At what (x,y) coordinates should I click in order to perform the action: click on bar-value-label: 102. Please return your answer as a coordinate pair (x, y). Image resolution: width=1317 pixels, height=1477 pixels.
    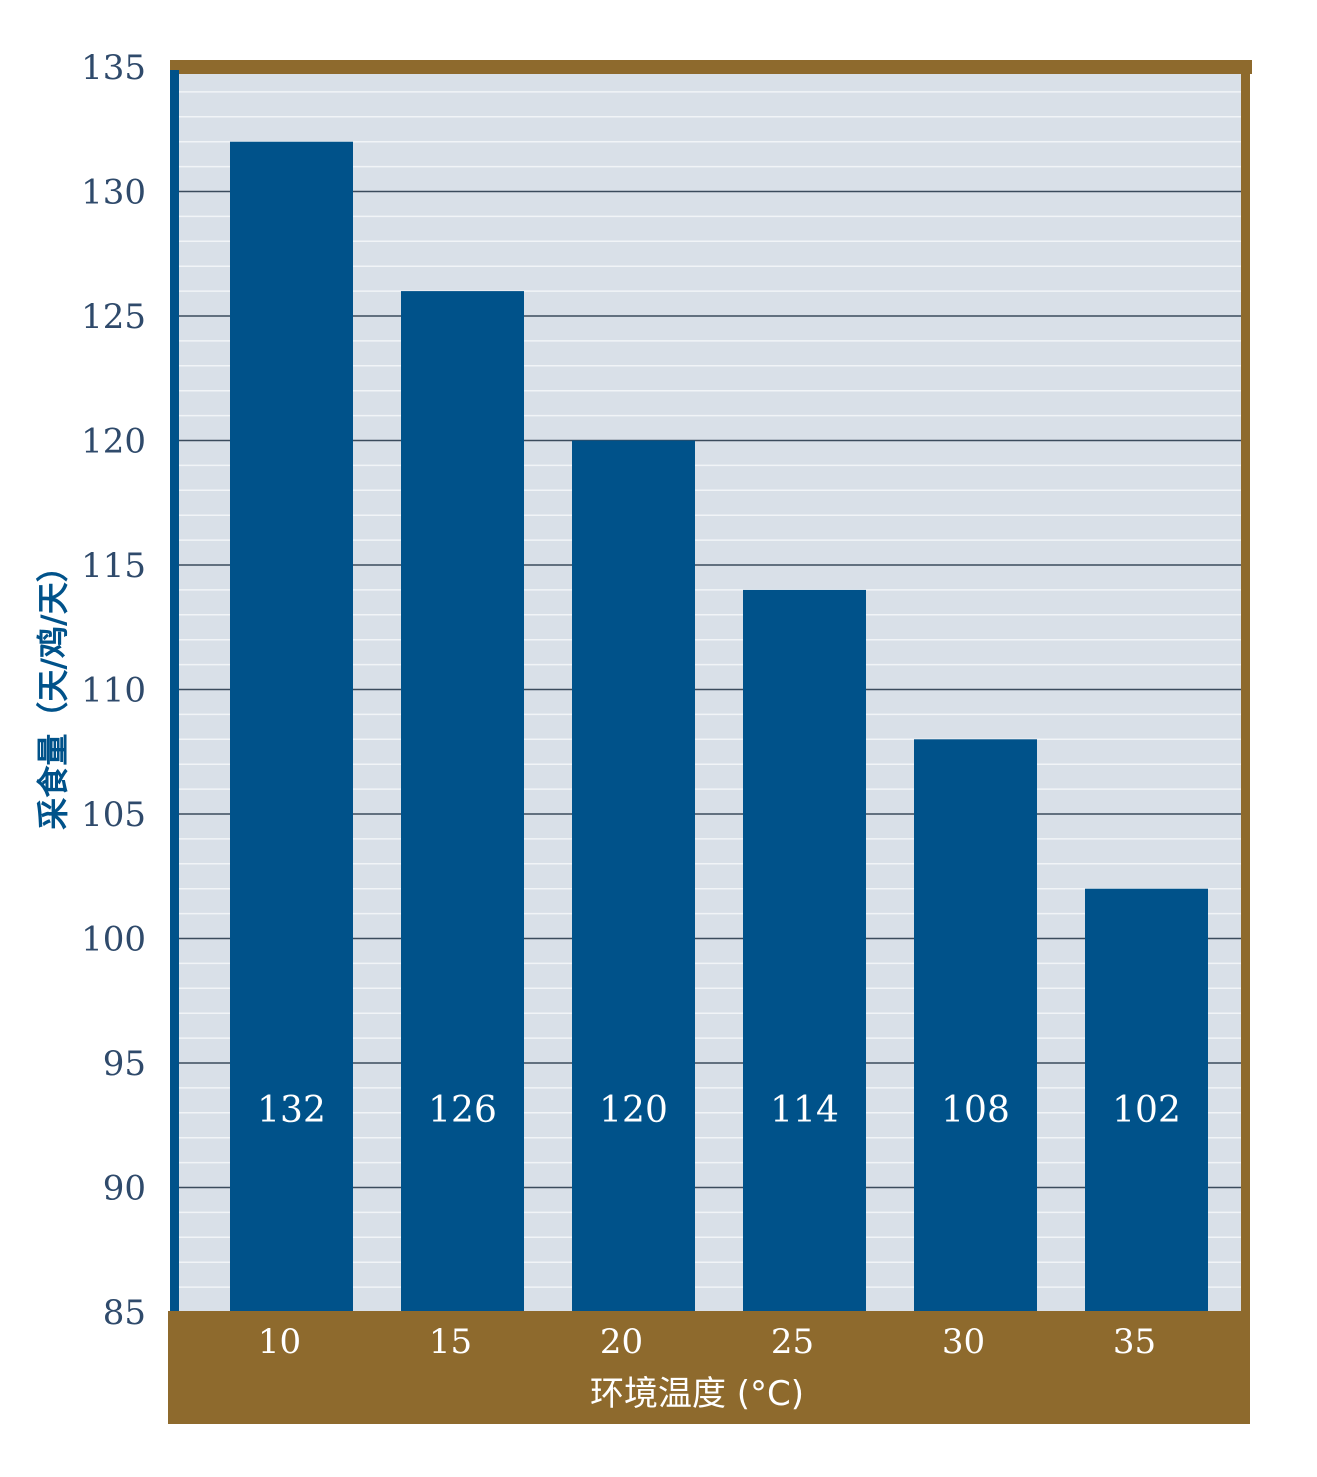
    Looking at the image, I should click on (1146, 1110).